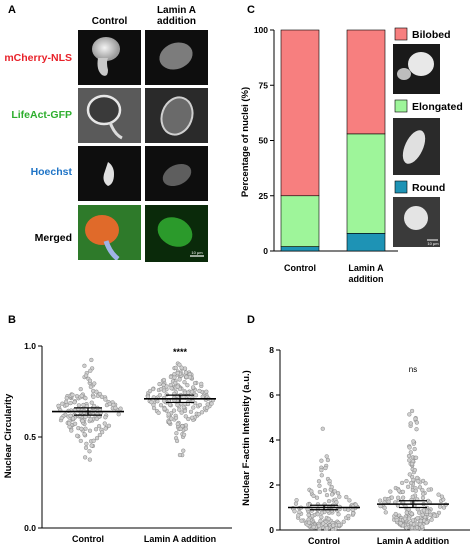 The width and height of the screenshot is (474, 547). I want to click on b-y-axis-title: Nuclear Circularity, so click(8, 435).